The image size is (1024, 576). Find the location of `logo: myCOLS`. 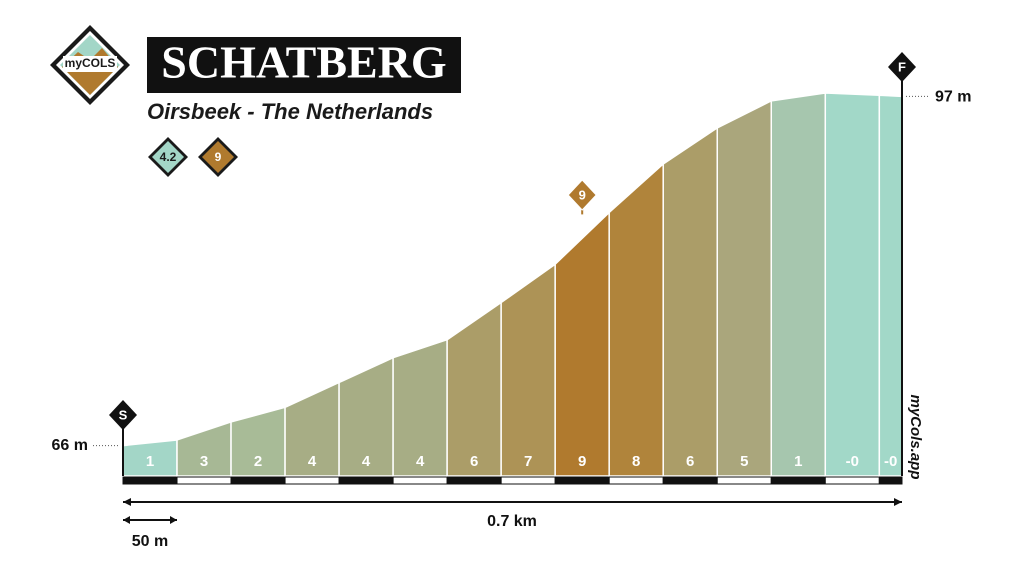

logo: myCOLS is located at coordinates (90, 65).